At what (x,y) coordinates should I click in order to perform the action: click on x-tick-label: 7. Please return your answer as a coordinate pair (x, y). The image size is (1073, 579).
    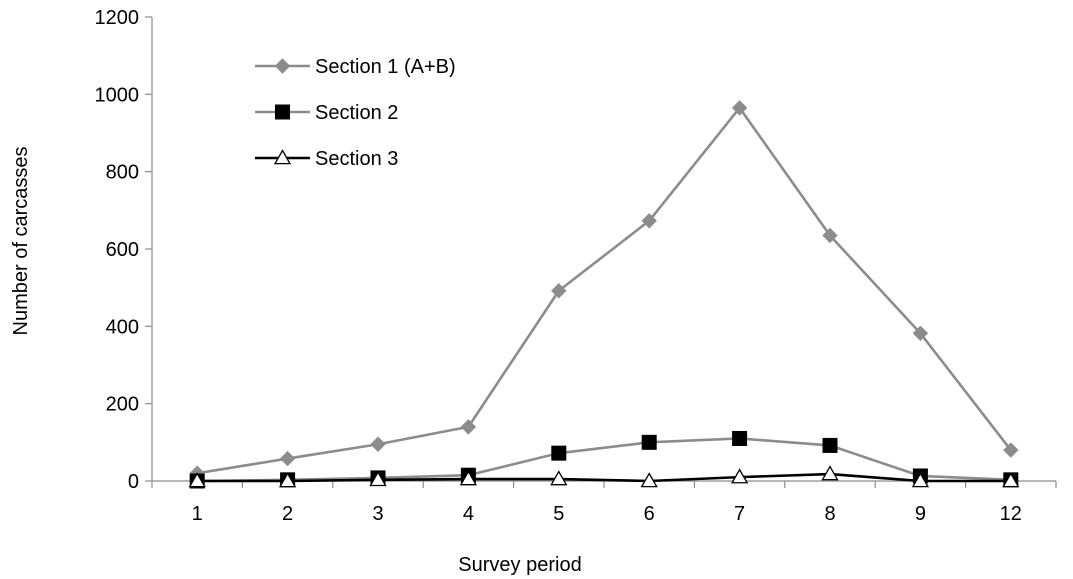
    Looking at the image, I should click on (739, 514).